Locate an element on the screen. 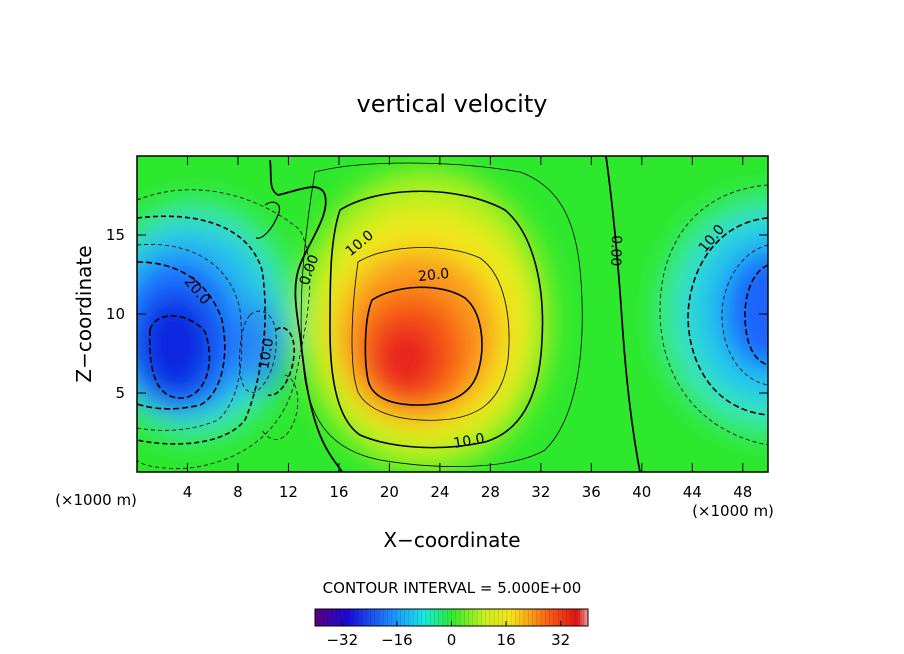  x-tick-label: 12 is located at coordinates (288, 492).